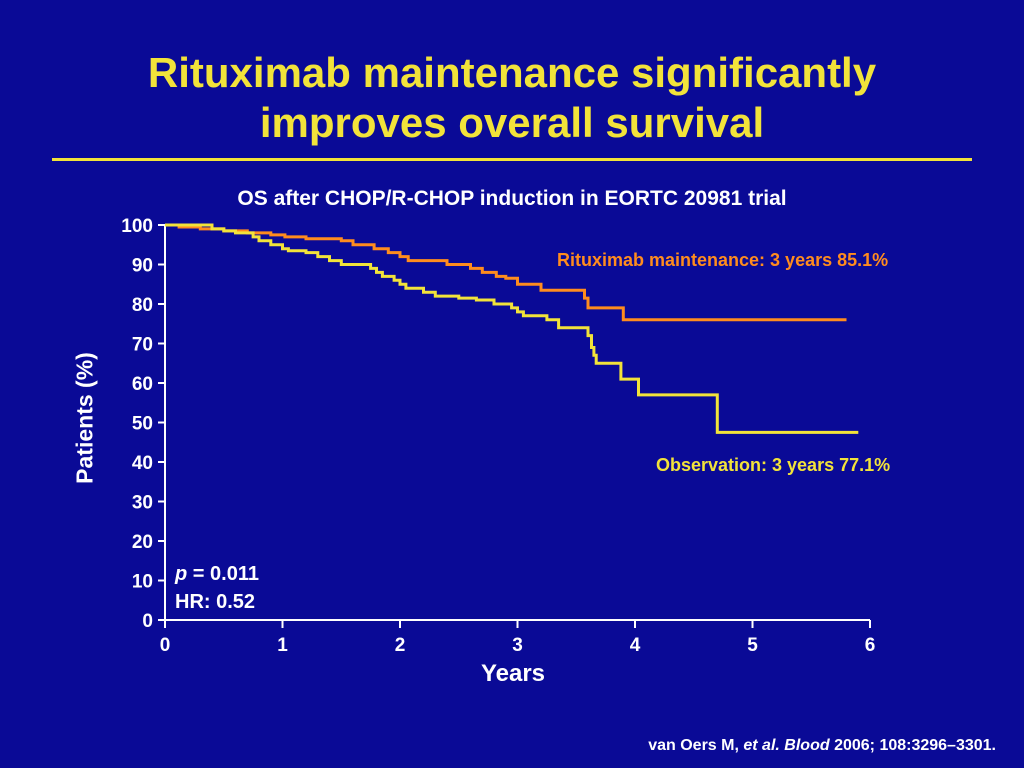 Image resolution: width=1024 pixels, height=768 pixels. What do you see at coordinates (142, 345) in the screenshot?
I see `y-tick-label-70: 70` at bounding box center [142, 345].